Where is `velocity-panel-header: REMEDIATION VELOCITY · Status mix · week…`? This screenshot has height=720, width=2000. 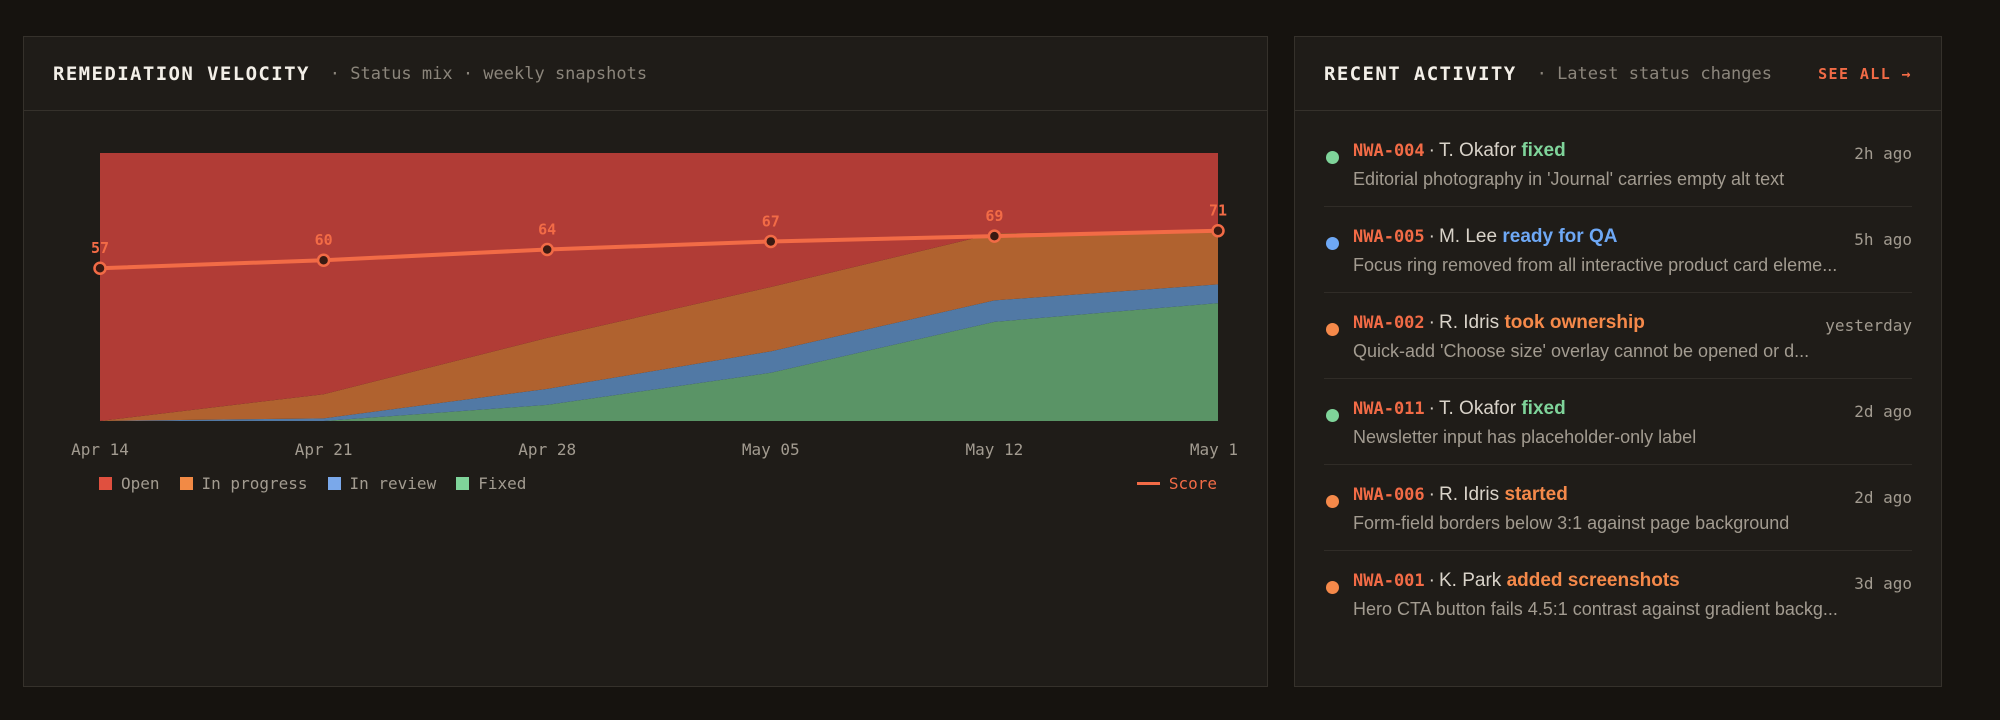
velocity-panel-header: REMEDIATION VELOCITY · Status mix · week… is located at coordinates (645, 74).